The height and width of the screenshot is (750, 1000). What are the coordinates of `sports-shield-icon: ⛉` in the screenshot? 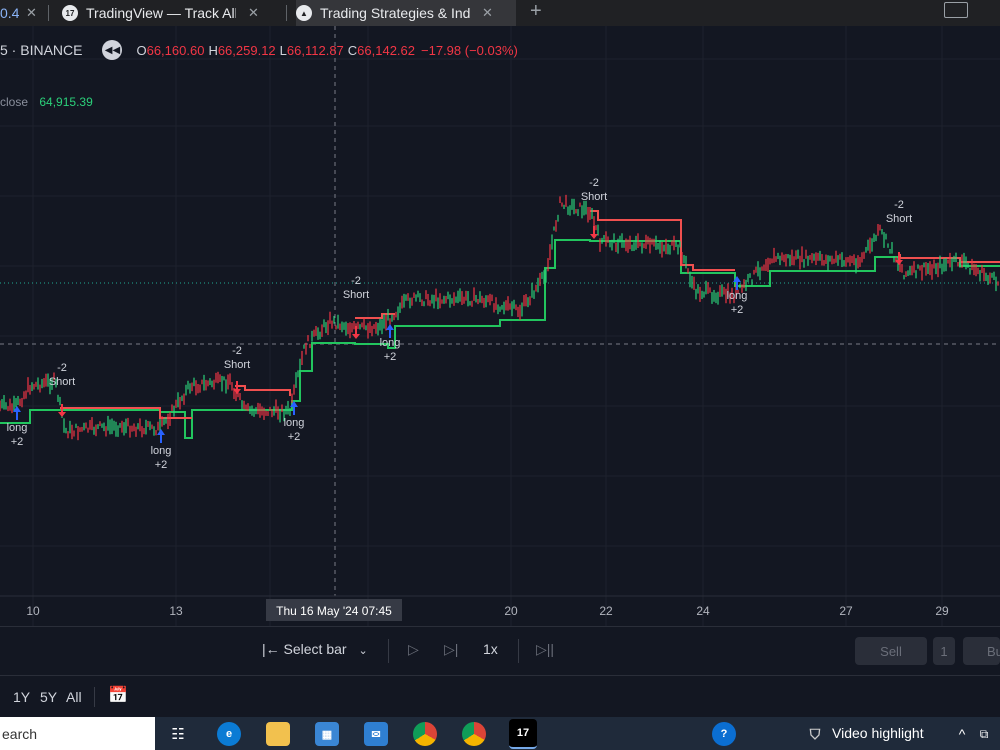 It's located at (815, 733).